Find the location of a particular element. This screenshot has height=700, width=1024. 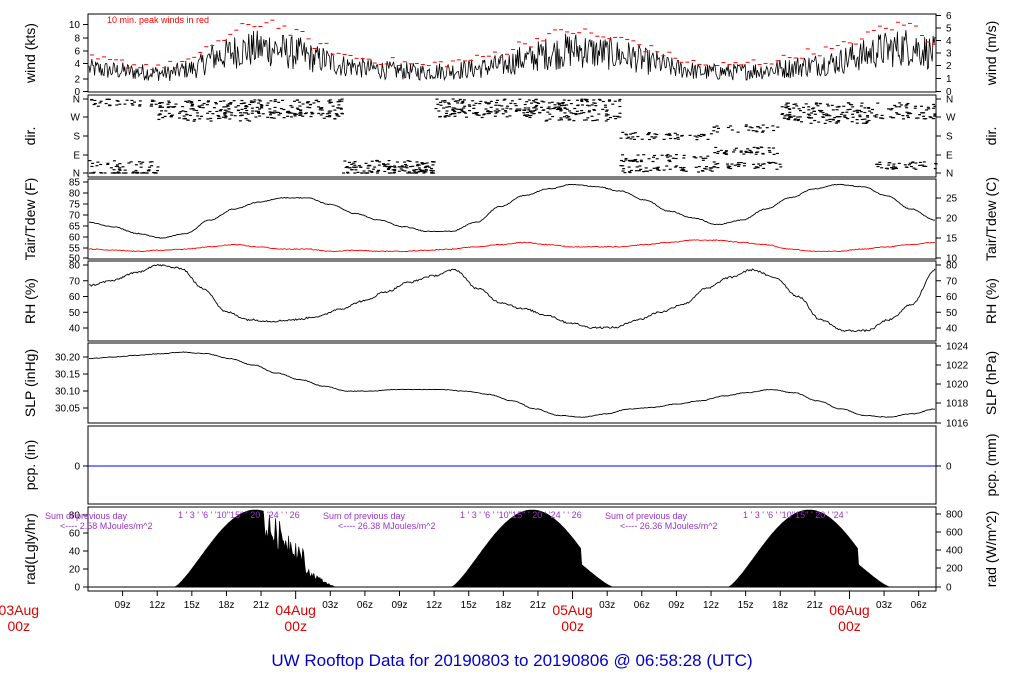

panel-slp is located at coordinates (512, 383).